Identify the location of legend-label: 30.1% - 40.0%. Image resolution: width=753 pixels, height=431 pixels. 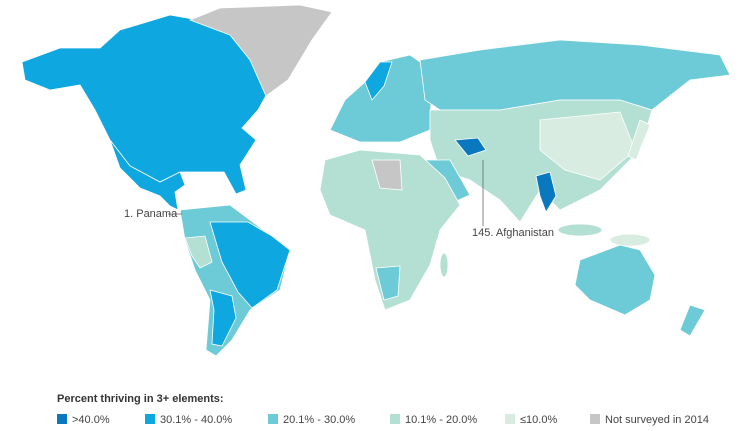
(196, 420).